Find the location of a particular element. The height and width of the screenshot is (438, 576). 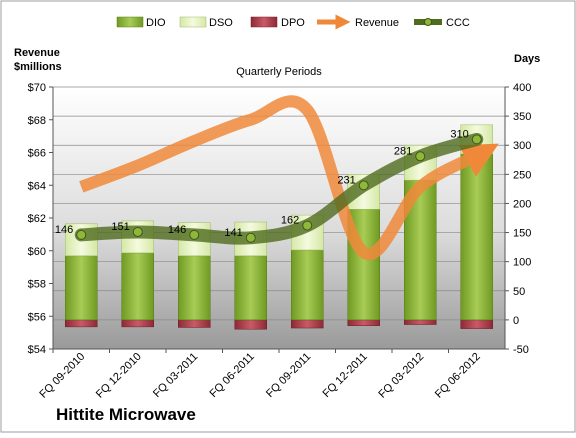

y-right-tick-label: -50 is located at coordinates (521, 350).